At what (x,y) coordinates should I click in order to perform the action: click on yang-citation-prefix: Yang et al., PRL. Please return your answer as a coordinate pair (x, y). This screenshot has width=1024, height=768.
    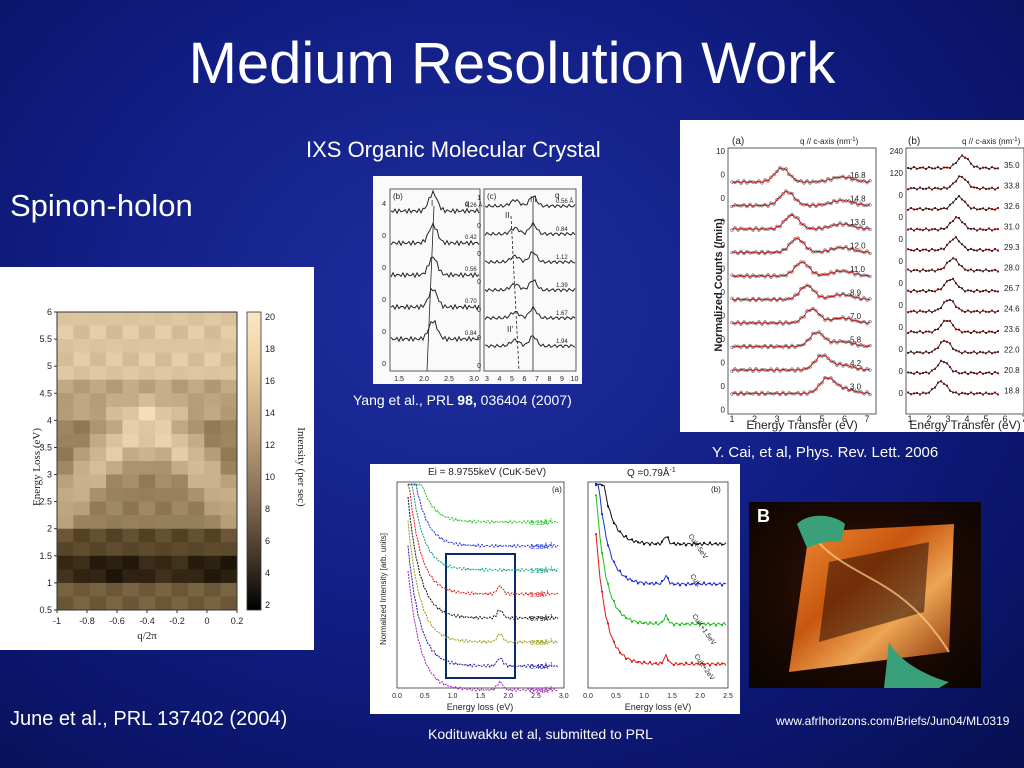
    Looking at the image, I should click on (405, 400).